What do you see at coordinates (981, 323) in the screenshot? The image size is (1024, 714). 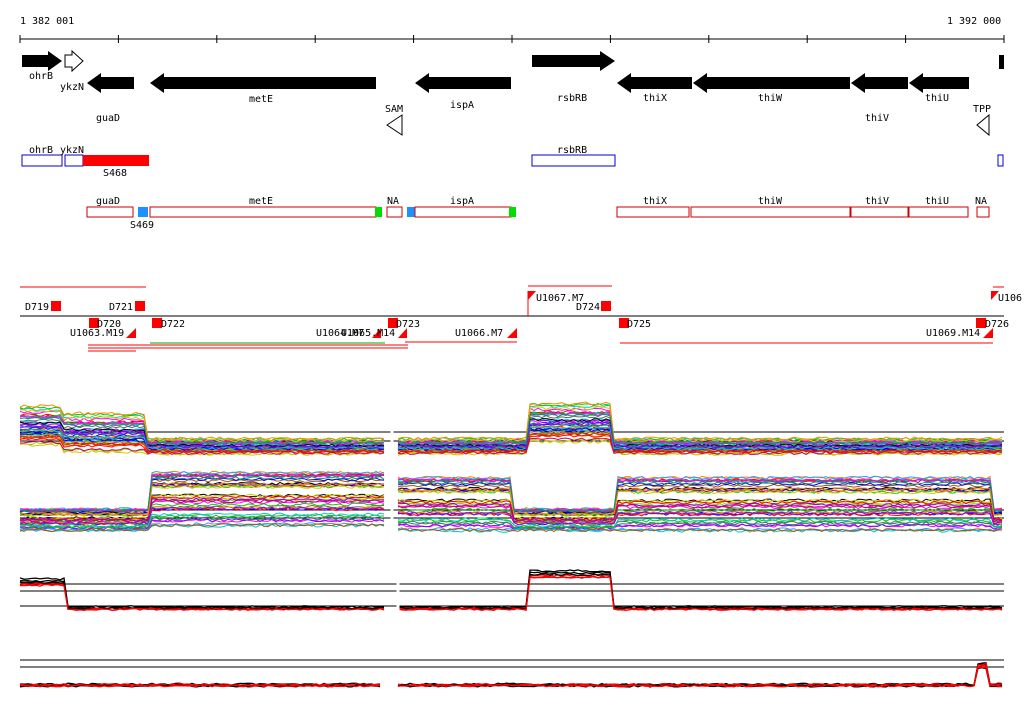 I see `segment-marker-D726` at bounding box center [981, 323].